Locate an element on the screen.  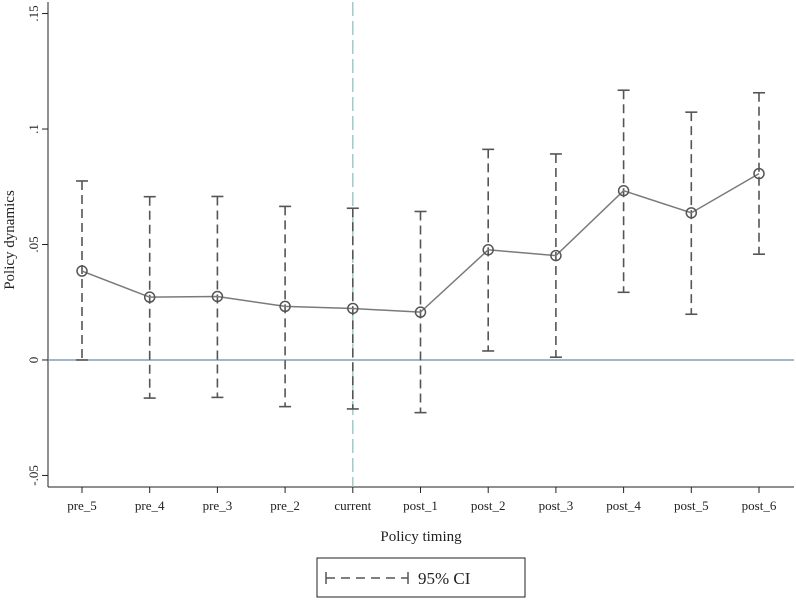
y-tick-label: .05 is located at coordinates (33, 244).